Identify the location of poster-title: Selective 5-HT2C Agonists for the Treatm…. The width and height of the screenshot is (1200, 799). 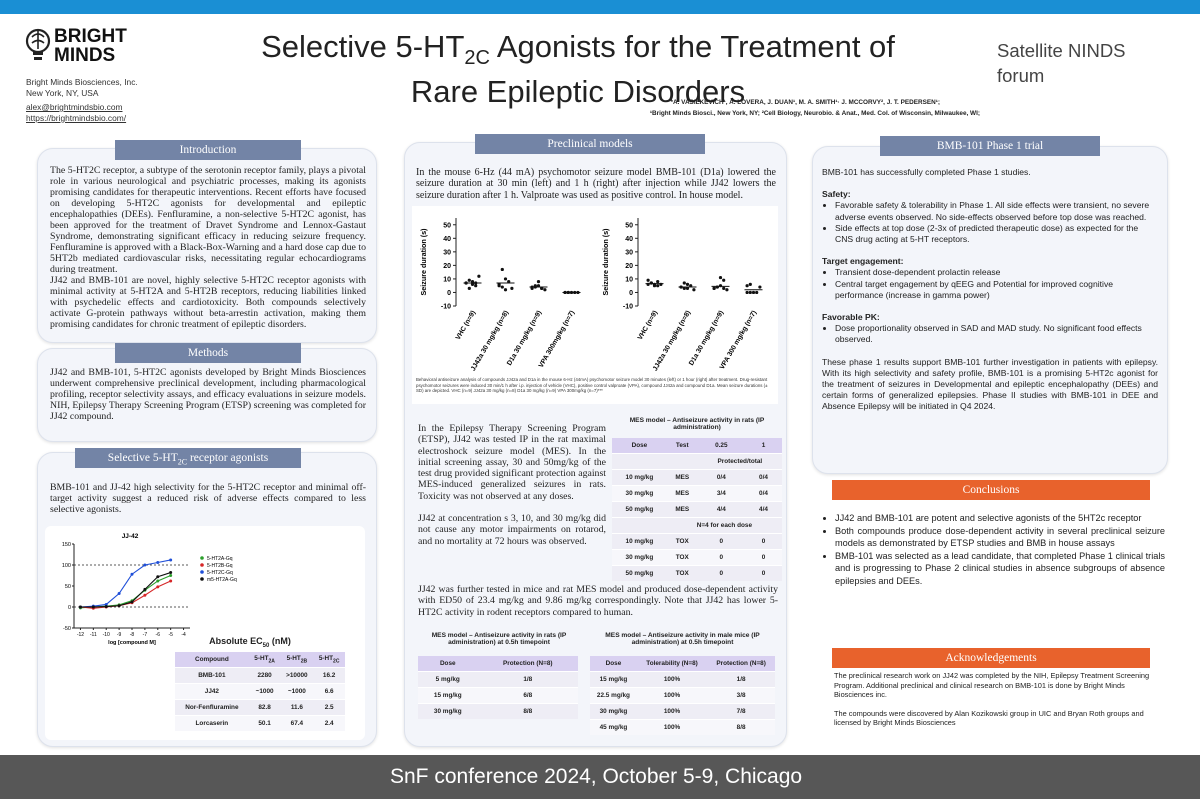
(578, 69).